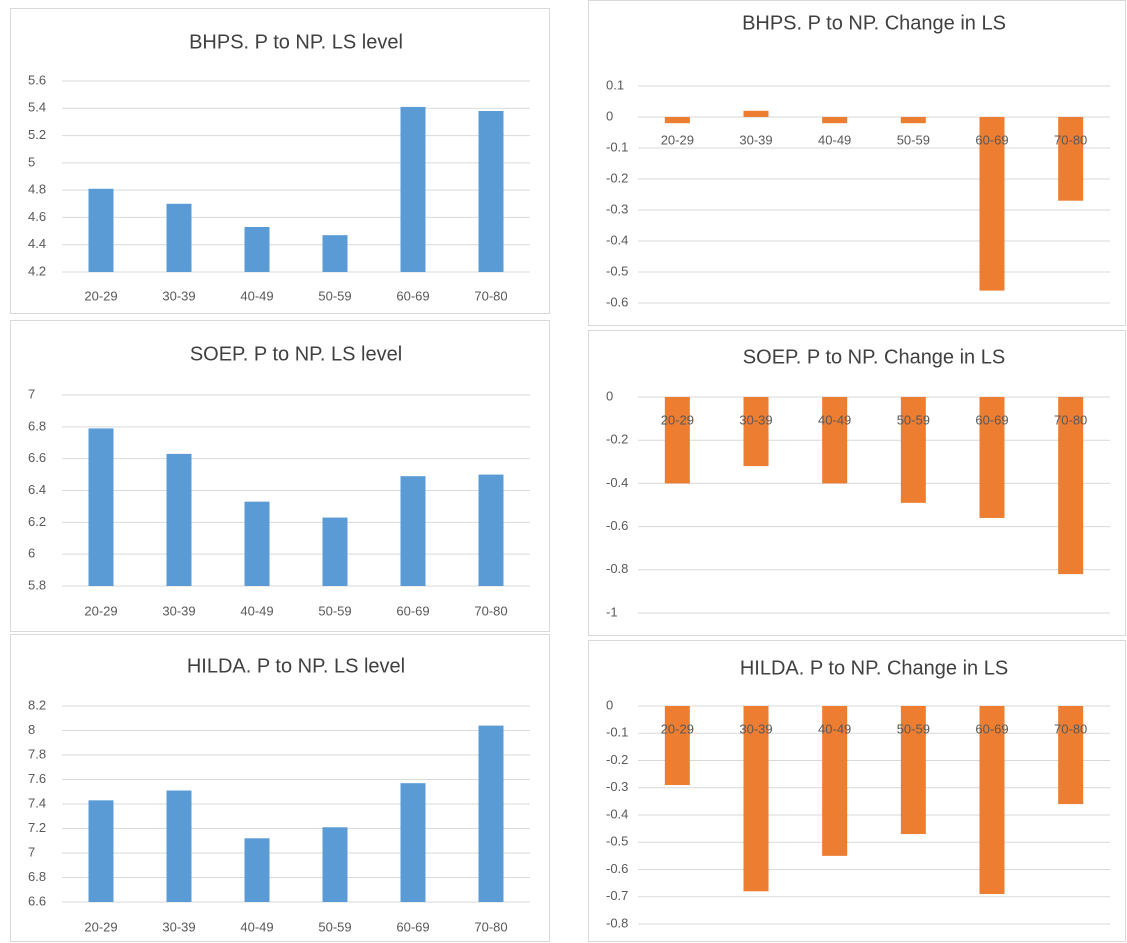  What do you see at coordinates (874, 357) in the screenshot?
I see `chart-title: SOEP. P to NP. Change in LS` at bounding box center [874, 357].